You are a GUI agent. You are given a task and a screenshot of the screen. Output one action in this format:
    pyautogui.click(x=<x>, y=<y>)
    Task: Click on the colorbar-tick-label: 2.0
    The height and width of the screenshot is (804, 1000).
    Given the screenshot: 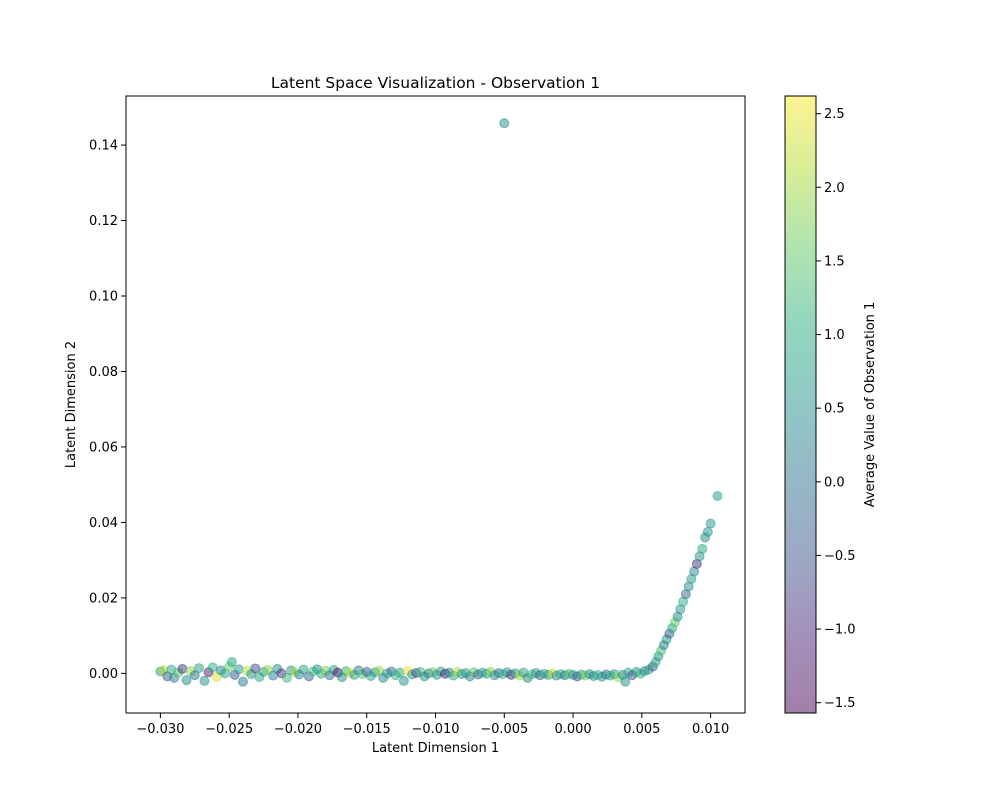 What is the action you would take?
    pyautogui.click(x=834, y=188)
    